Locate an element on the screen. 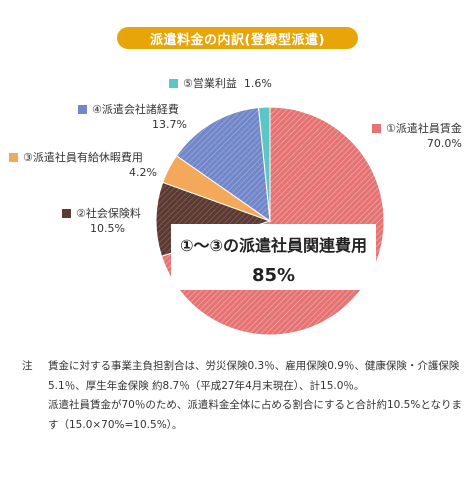  chart-title: 派遣料金の内訳(登録型派遣) is located at coordinates (237, 38).